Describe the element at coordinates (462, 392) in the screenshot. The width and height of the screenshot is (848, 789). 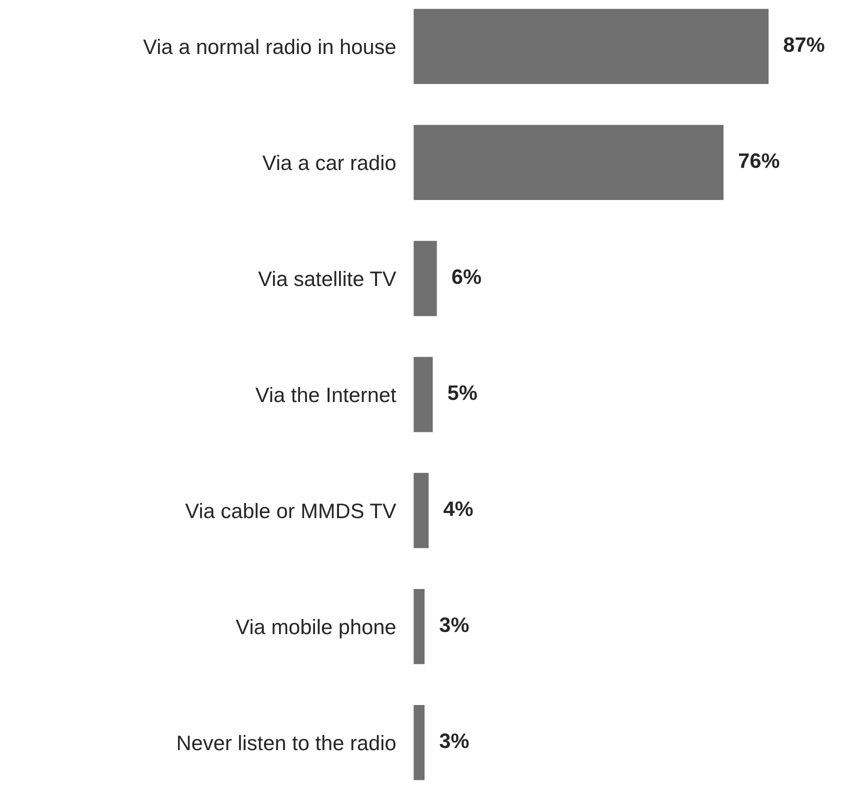
I see `data-label: 5%` at that location.